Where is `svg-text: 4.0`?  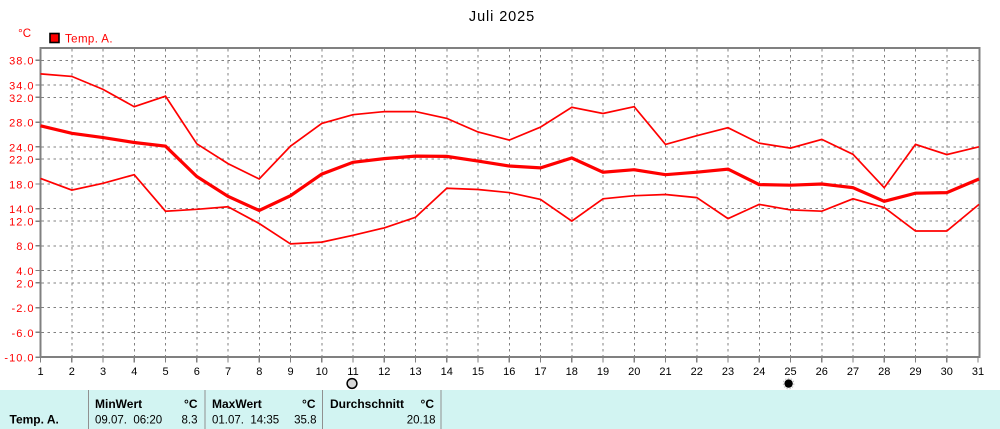 svg-text: 4.0 is located at coordinates (25, 272).